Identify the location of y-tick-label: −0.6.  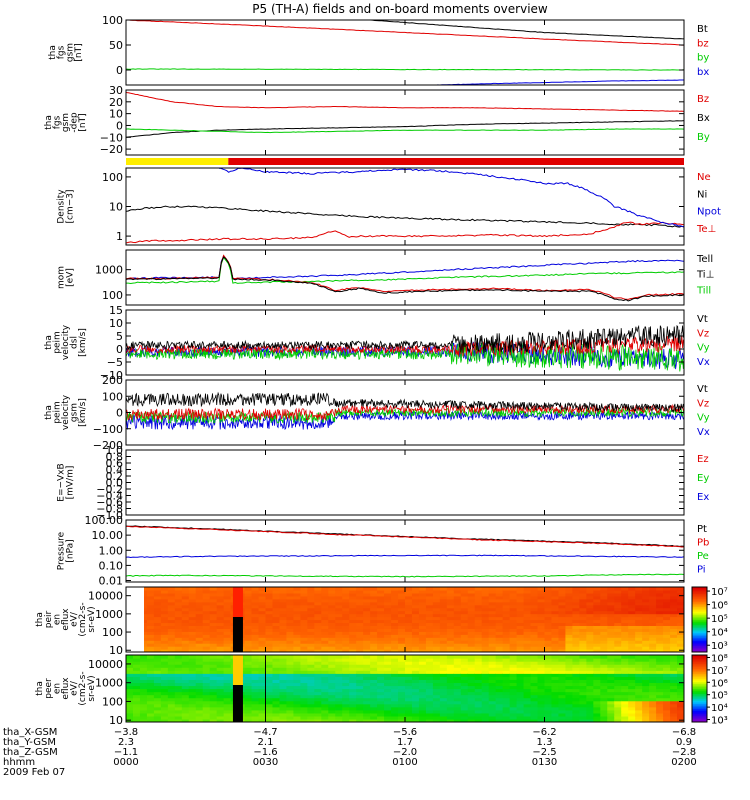
(109, 502).